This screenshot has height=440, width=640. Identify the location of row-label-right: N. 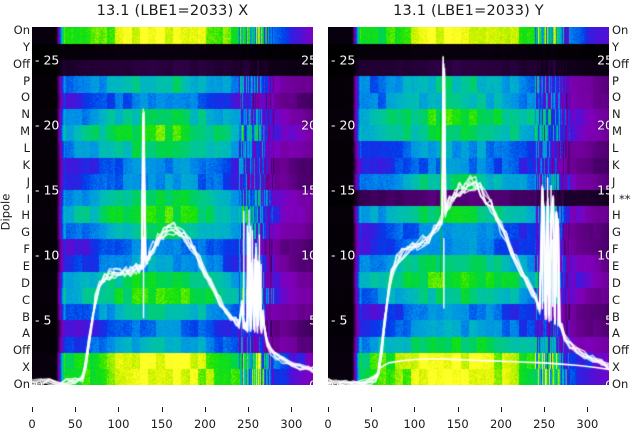
(616, 114).